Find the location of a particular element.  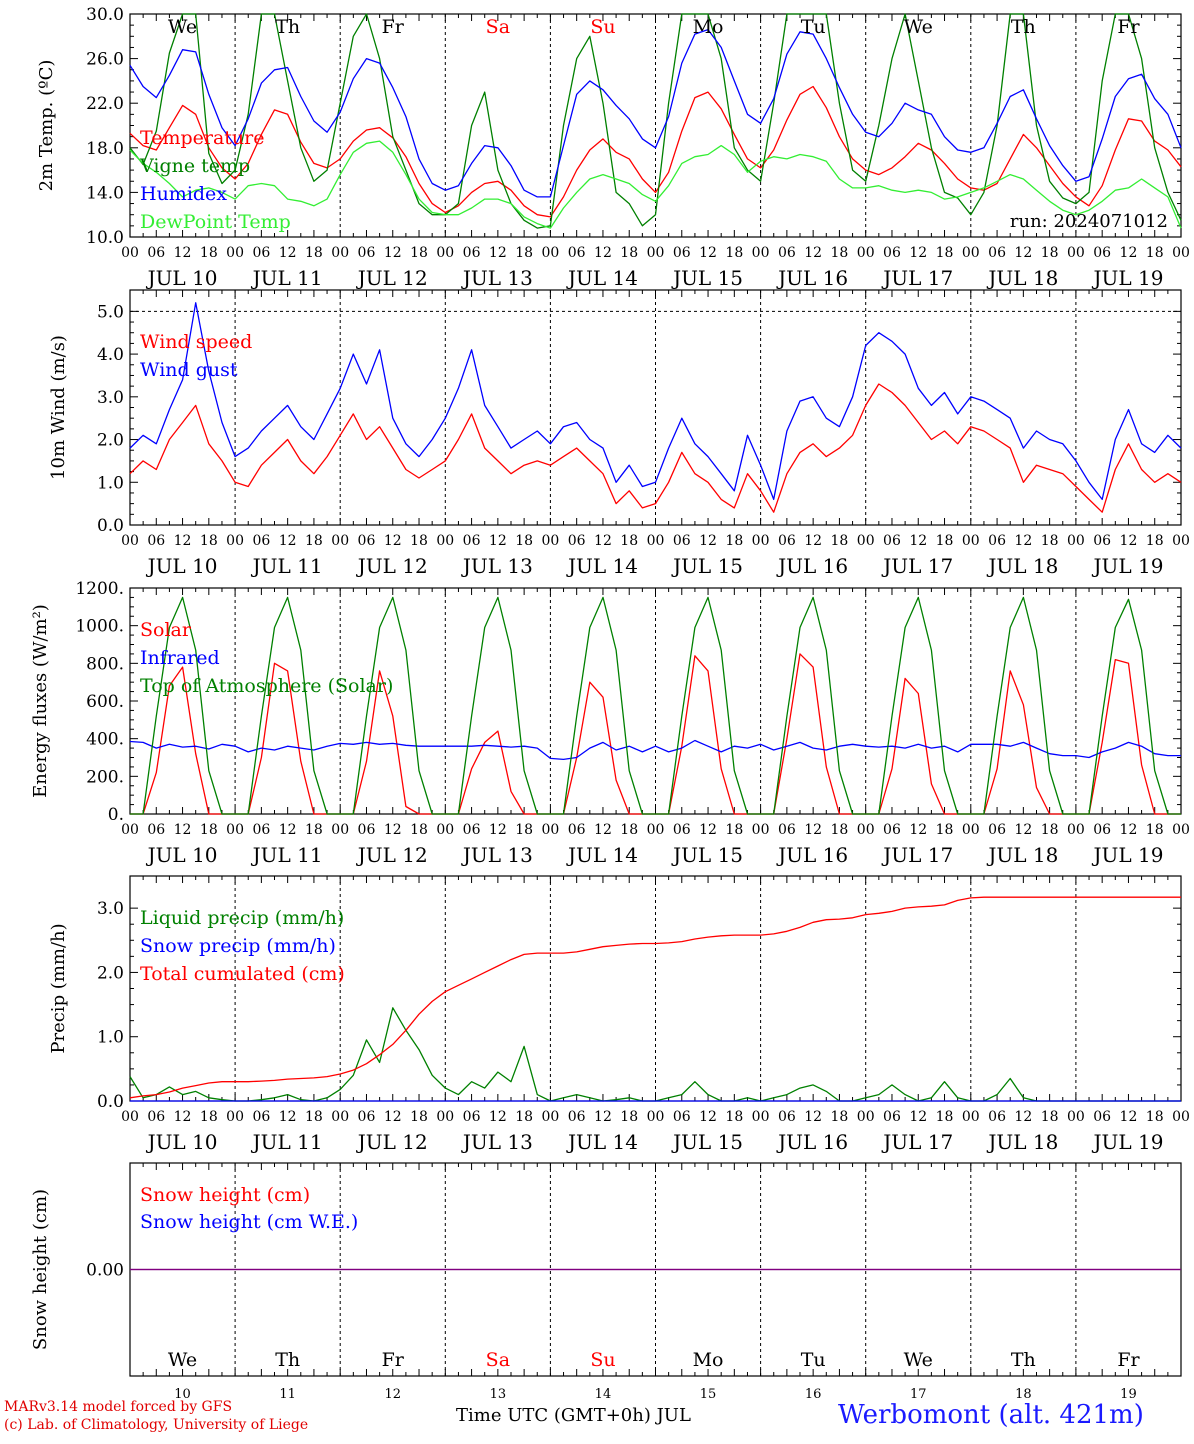

x-axis-title: Time UTC (GMT+0h) JUL is located at coordinates (573, 1415).